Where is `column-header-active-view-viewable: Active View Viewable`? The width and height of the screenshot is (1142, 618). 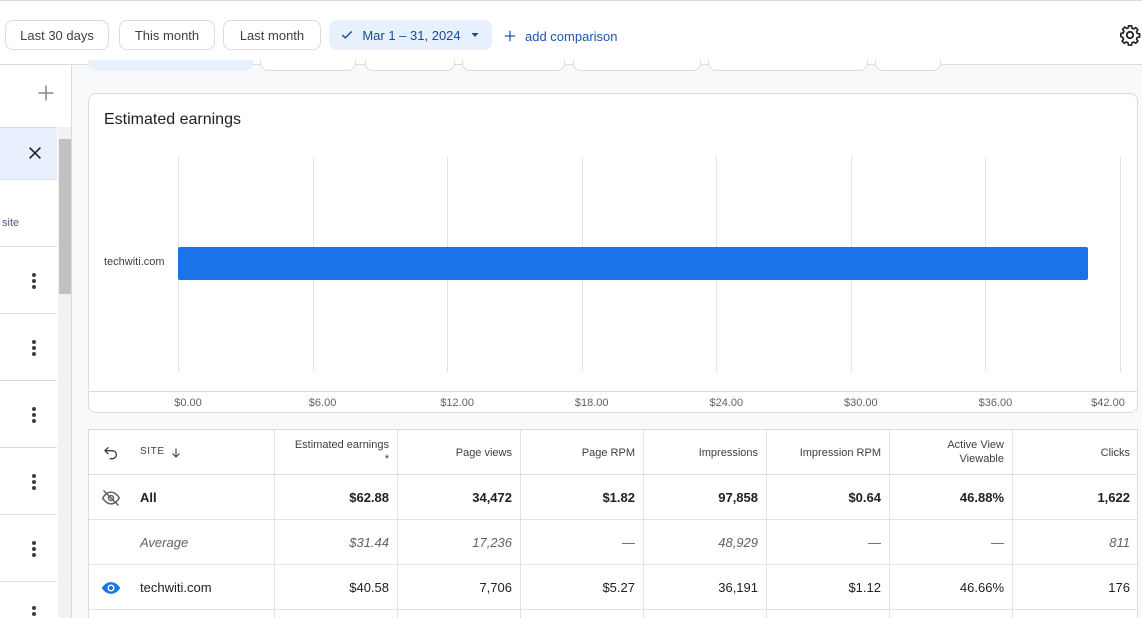
column-header-active-view-viewable: Active View Viewable is located at coordinates (949, 452).